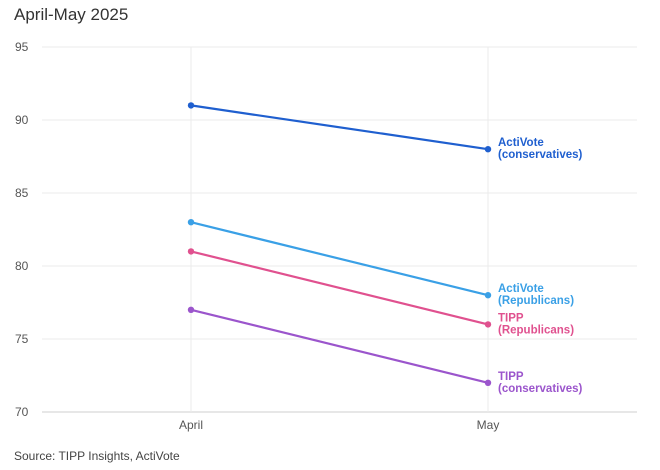  Describe the element at coordinates (71, 14) in the screenshot. I see `chart-title: April-May 2025` at that location.